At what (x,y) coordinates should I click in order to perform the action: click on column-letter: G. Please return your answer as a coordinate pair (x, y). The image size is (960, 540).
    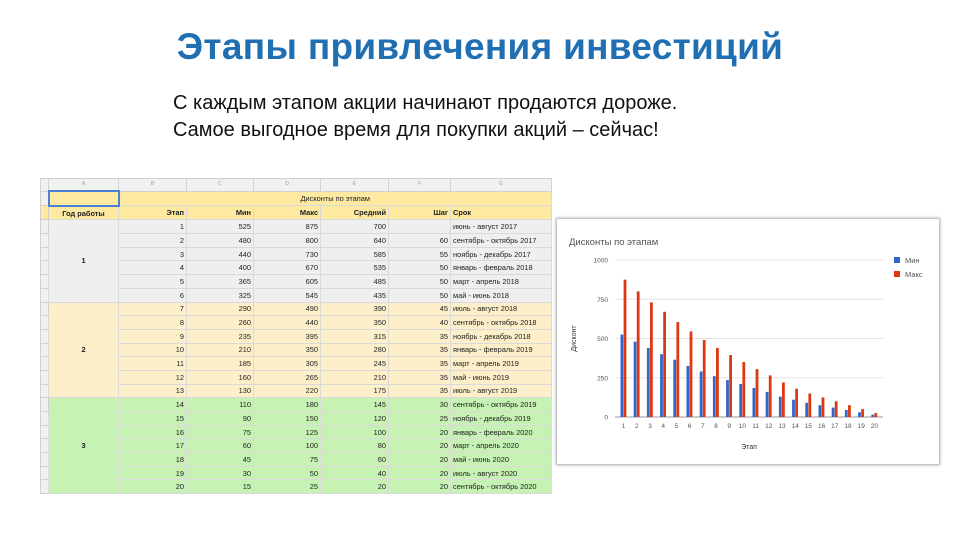
    Looking at the image, I should click on (501, 185).